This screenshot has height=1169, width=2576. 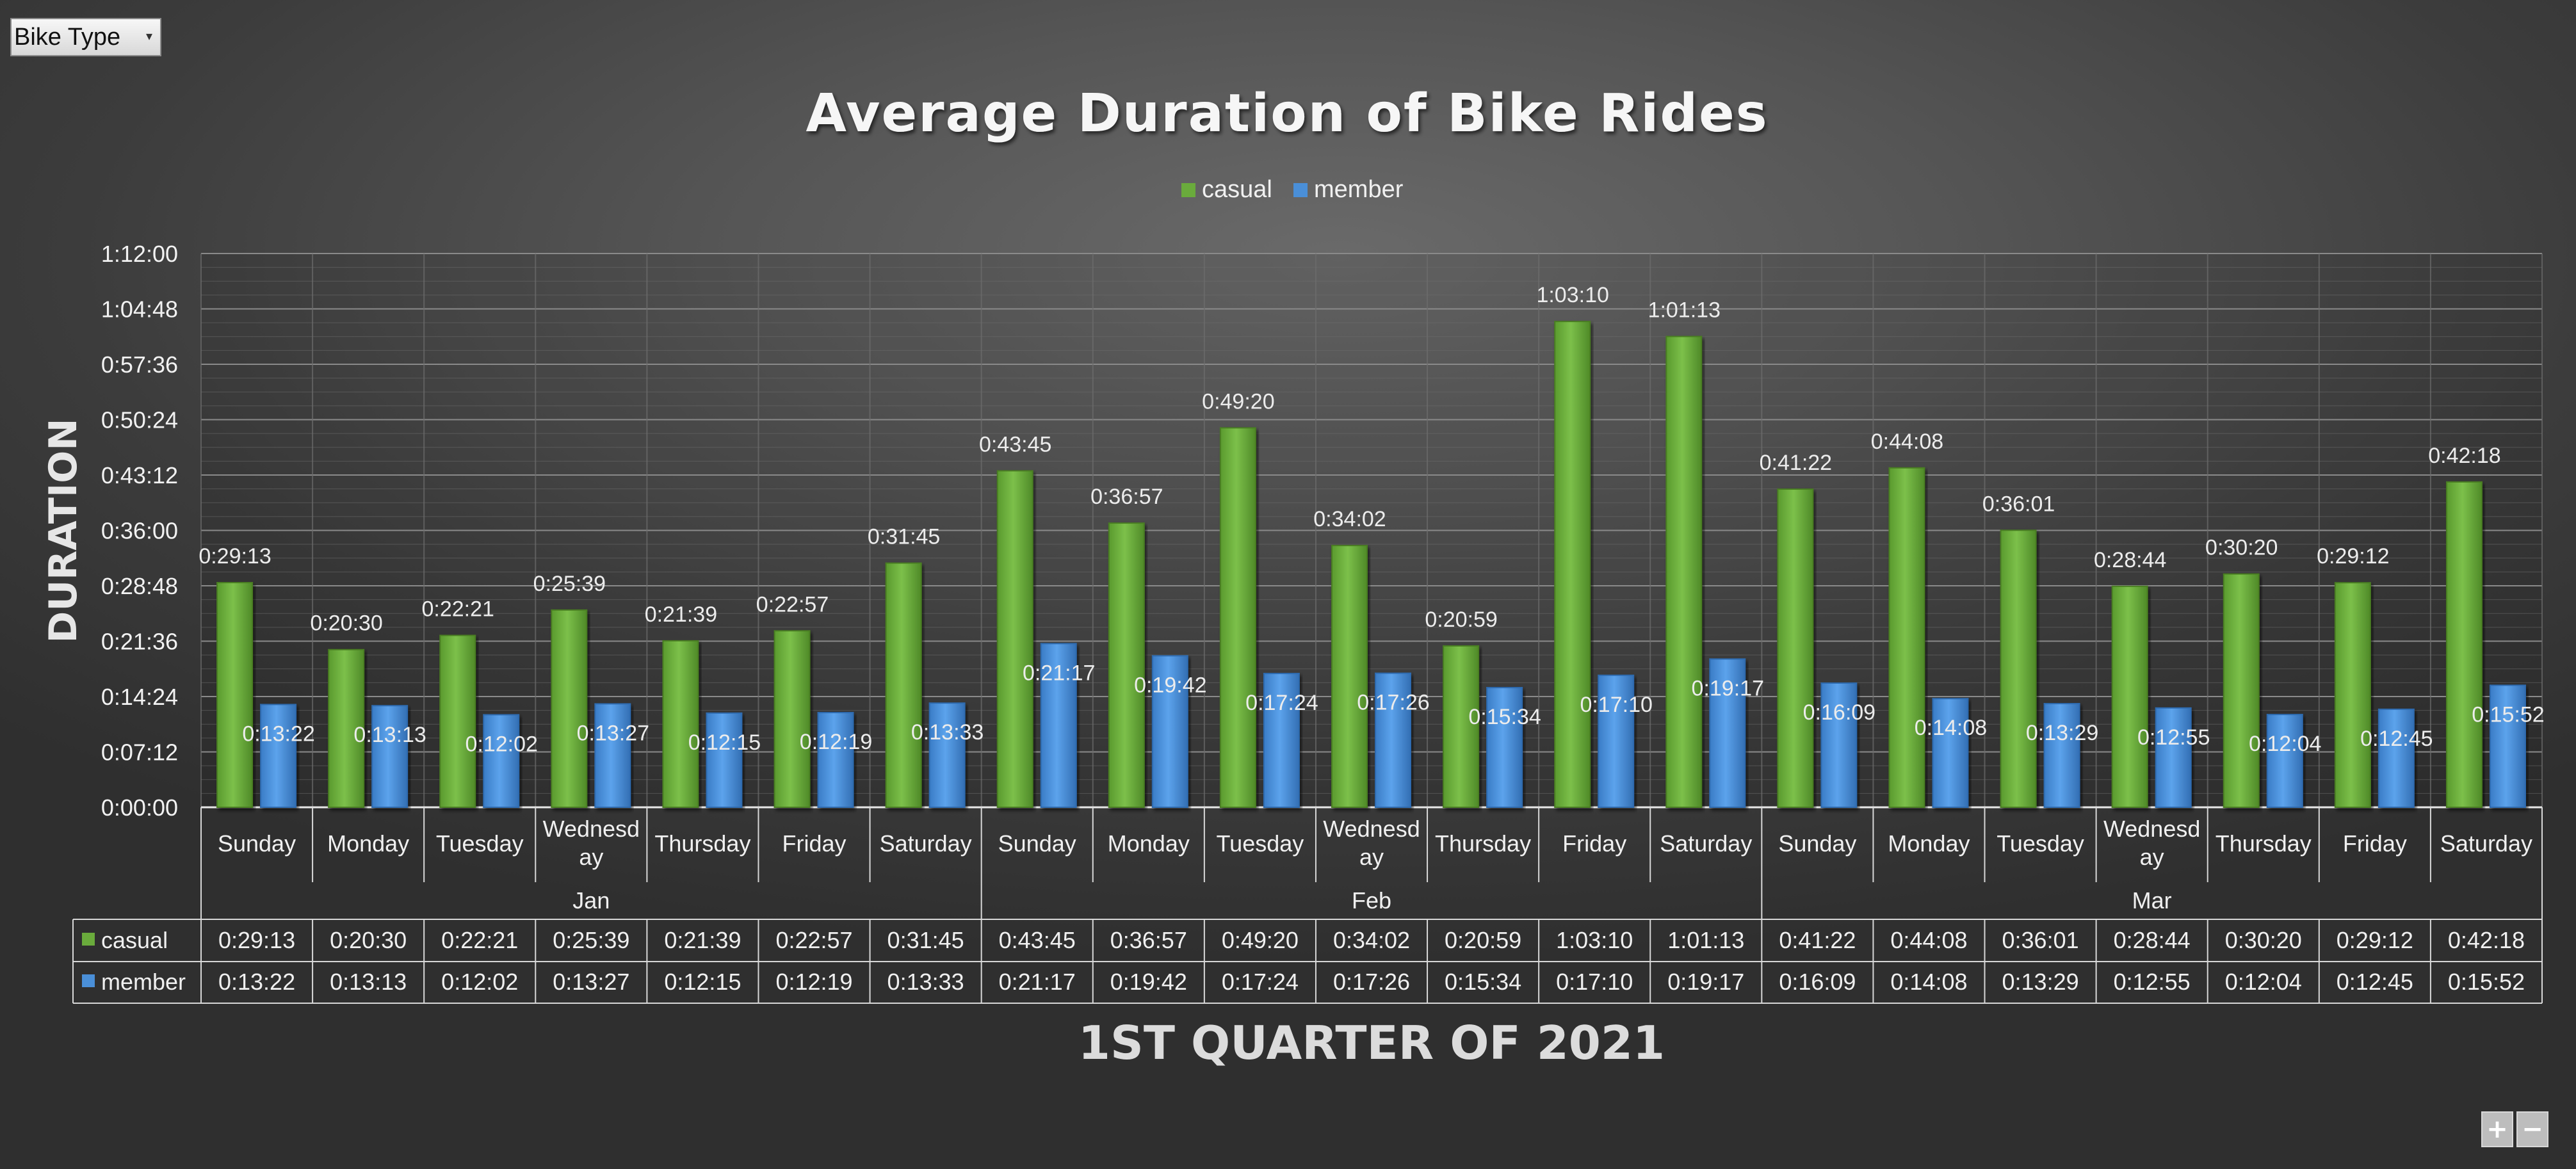 I want to click on table-cell: 0:12:02, so click(x=479, y=982).